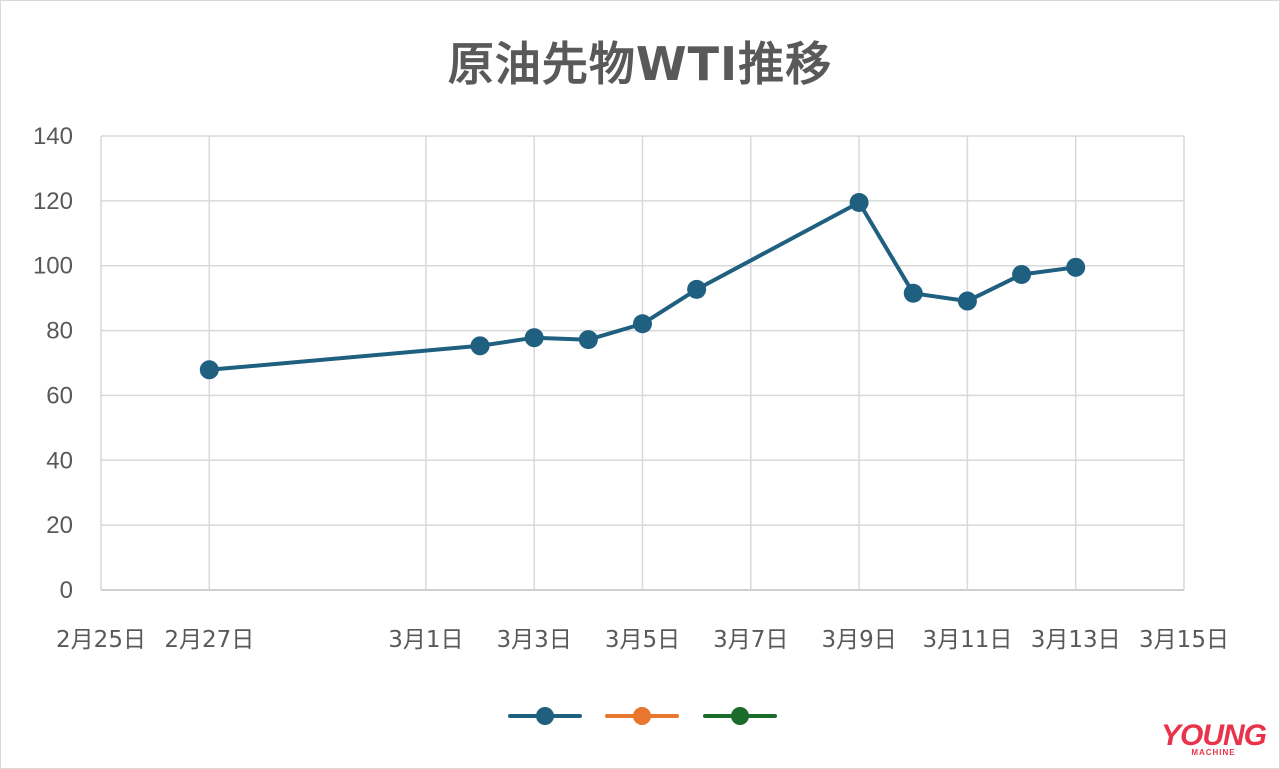  What do you see at coordinates (750, 640) in the screenshot?
I see `x-tick-label: 3月7日` at bounding box center [750, 640].